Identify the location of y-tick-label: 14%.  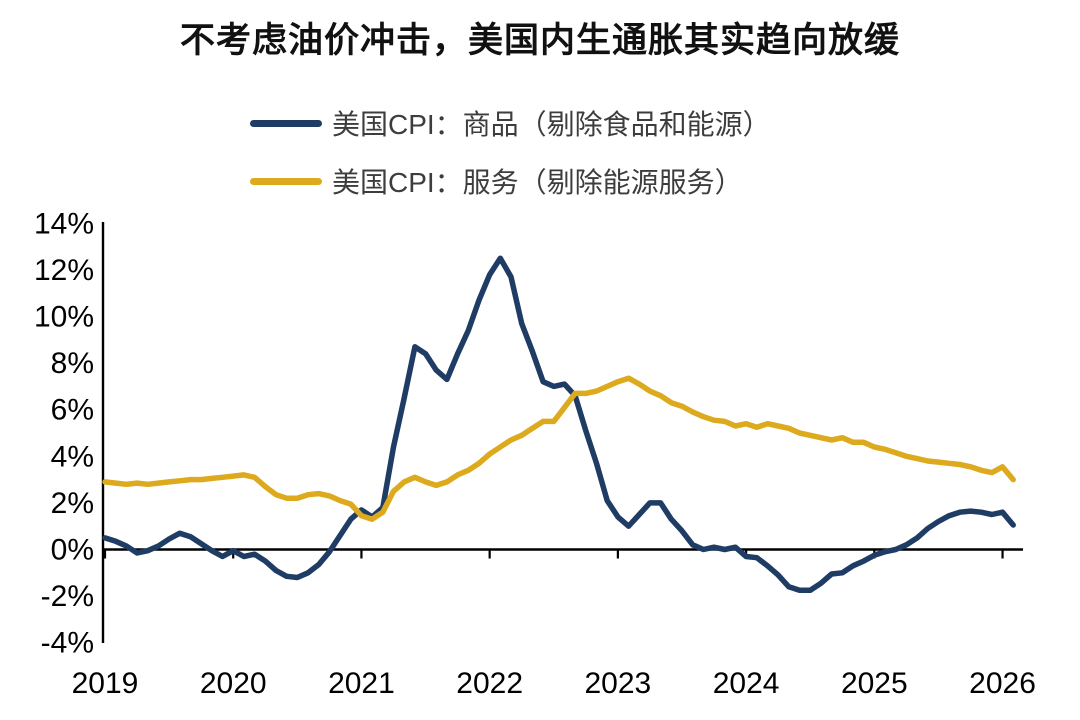
(64, 223).